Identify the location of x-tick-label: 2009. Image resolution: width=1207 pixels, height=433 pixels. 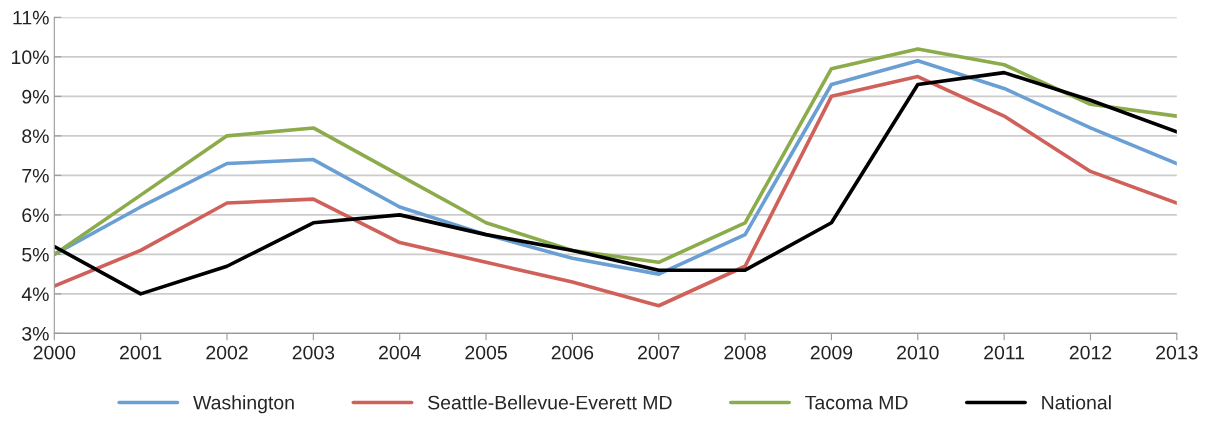
(831, 352).